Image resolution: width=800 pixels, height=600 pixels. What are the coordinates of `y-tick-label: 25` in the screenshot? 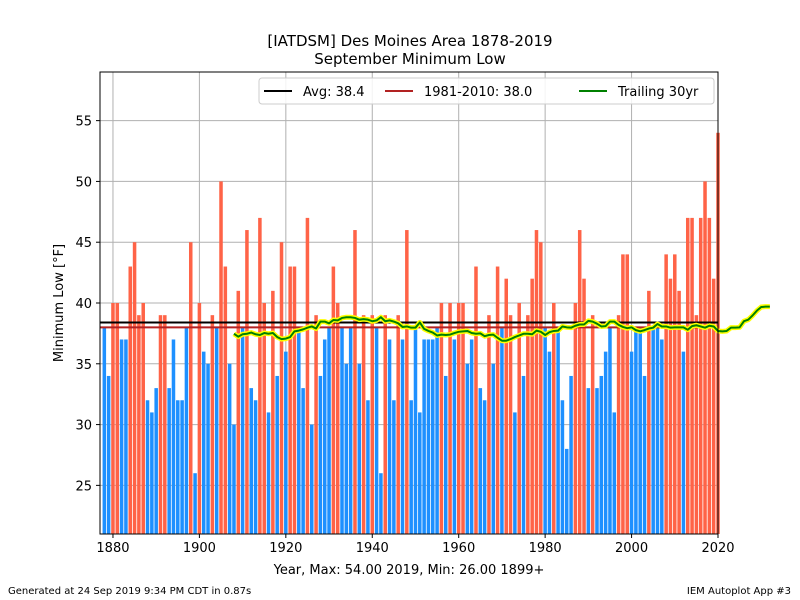 It's located at (83, 486).